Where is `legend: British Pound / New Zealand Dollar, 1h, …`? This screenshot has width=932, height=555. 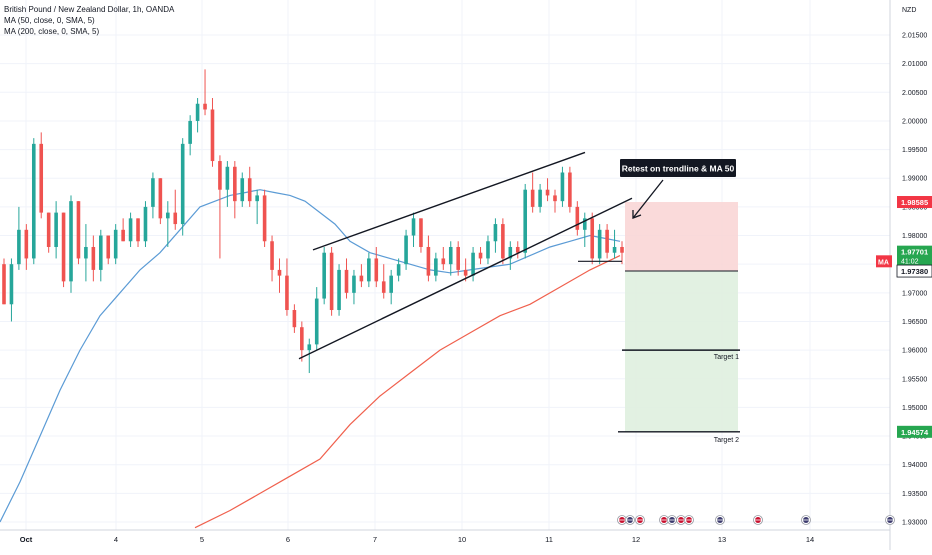 legend: British Pound / New Zealand Dollar, 1h, … is located at coordinates (89, 20).